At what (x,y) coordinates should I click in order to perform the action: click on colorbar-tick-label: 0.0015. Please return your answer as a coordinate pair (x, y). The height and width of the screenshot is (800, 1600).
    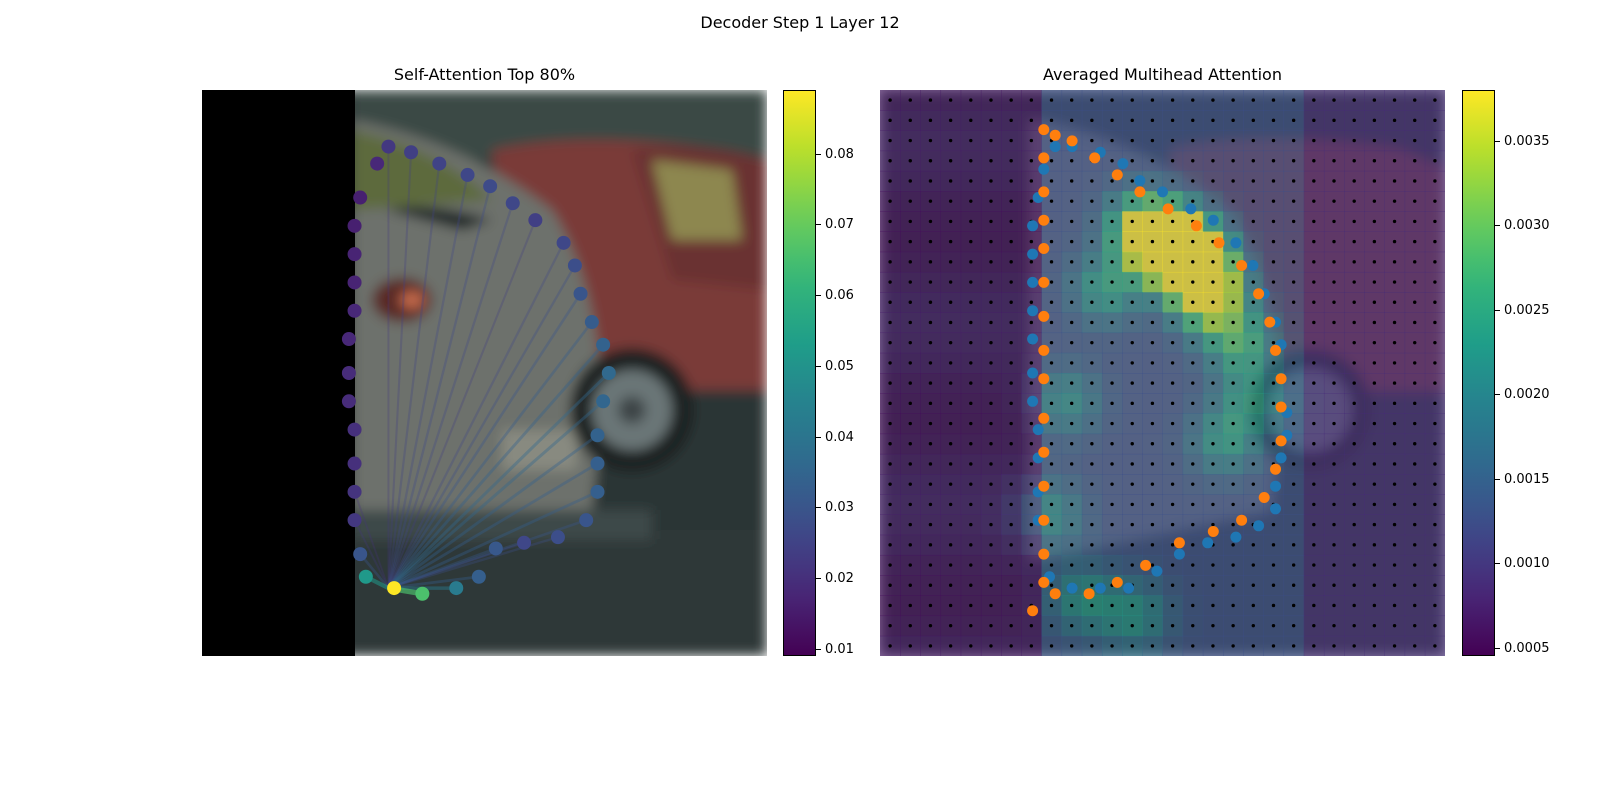
    Looking at the image, I should click on (1527, 479).